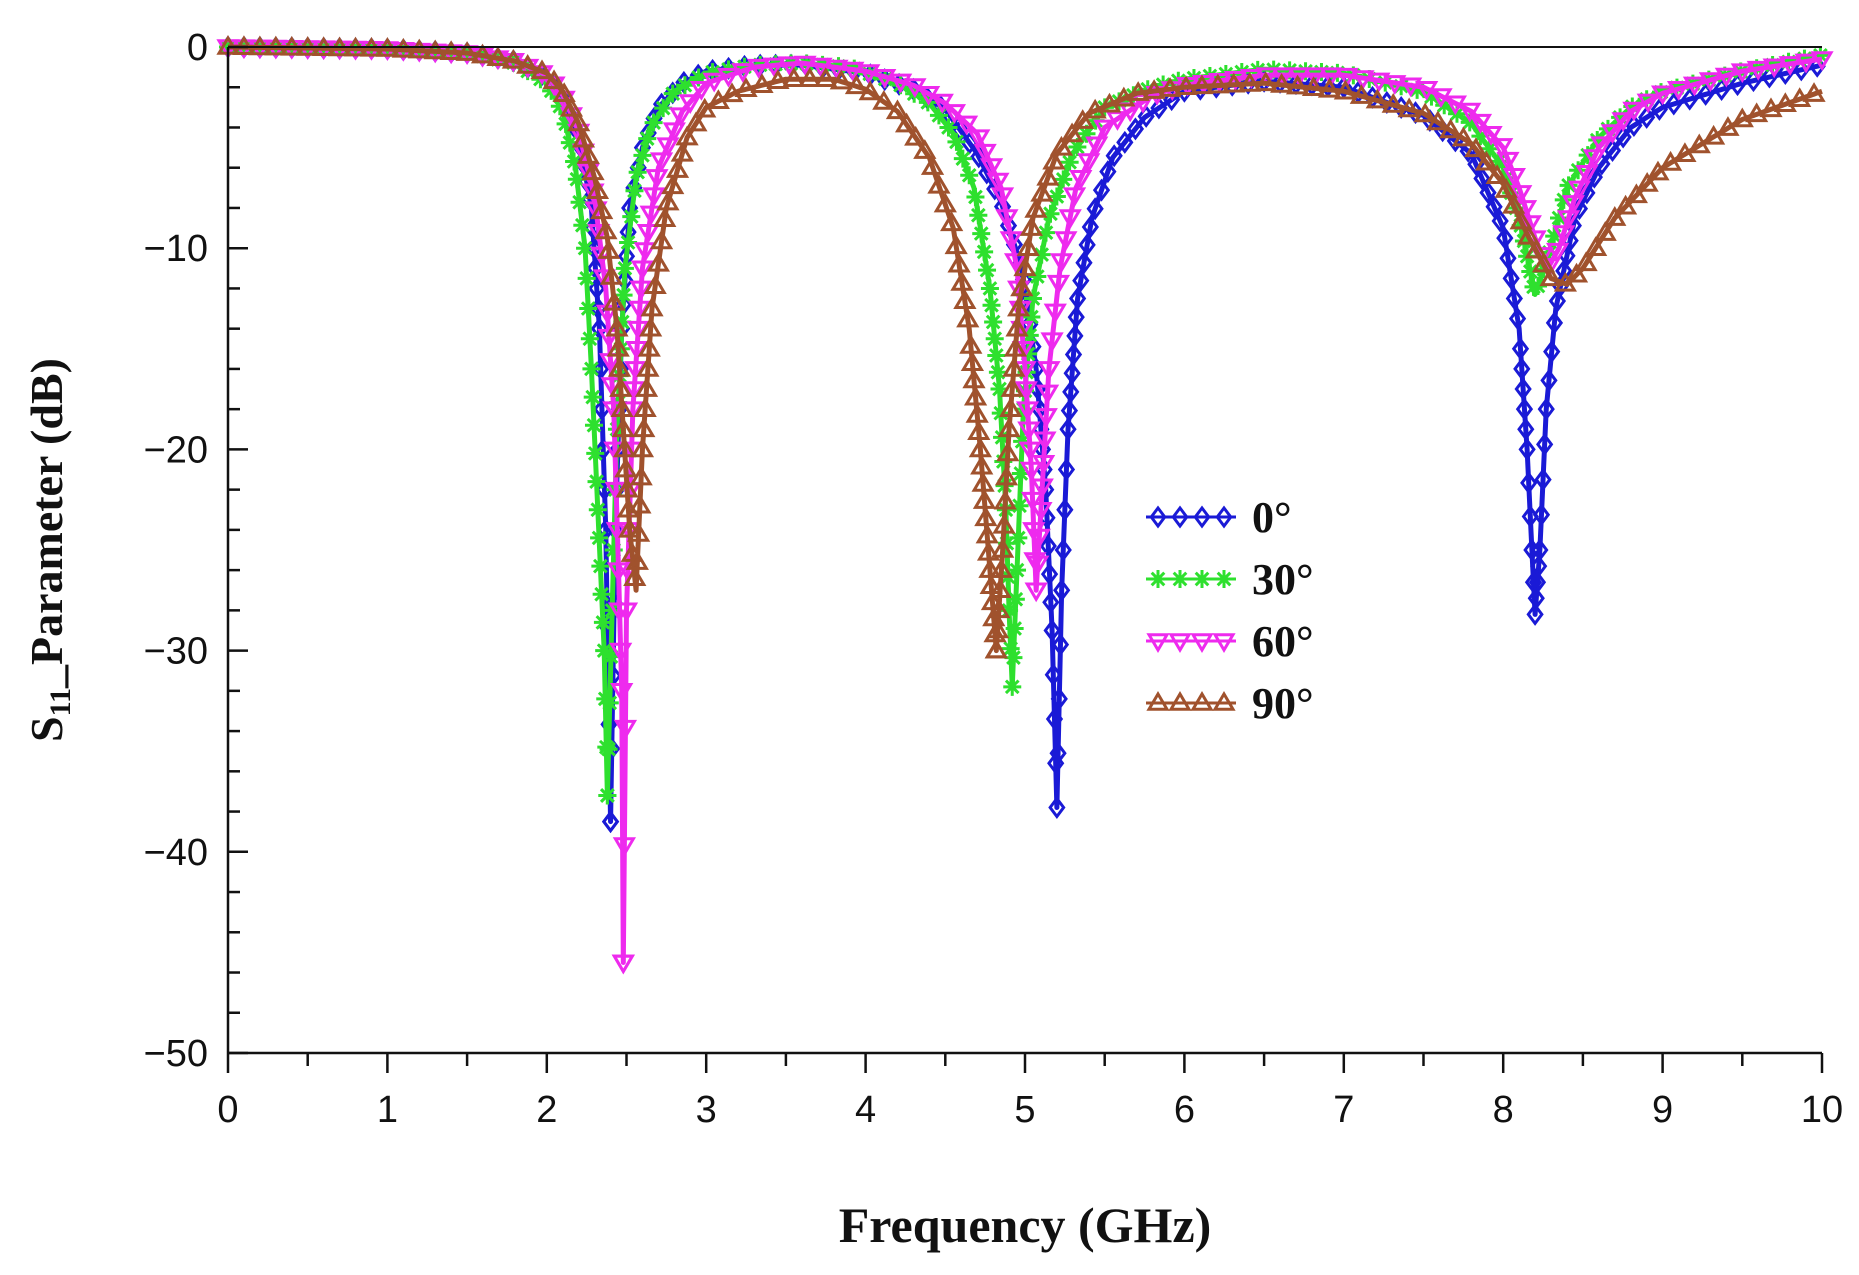 The height and width of the screenshot is (1275, 1859). I want to click on x-tick-label: 10, so click(1822, 1110).